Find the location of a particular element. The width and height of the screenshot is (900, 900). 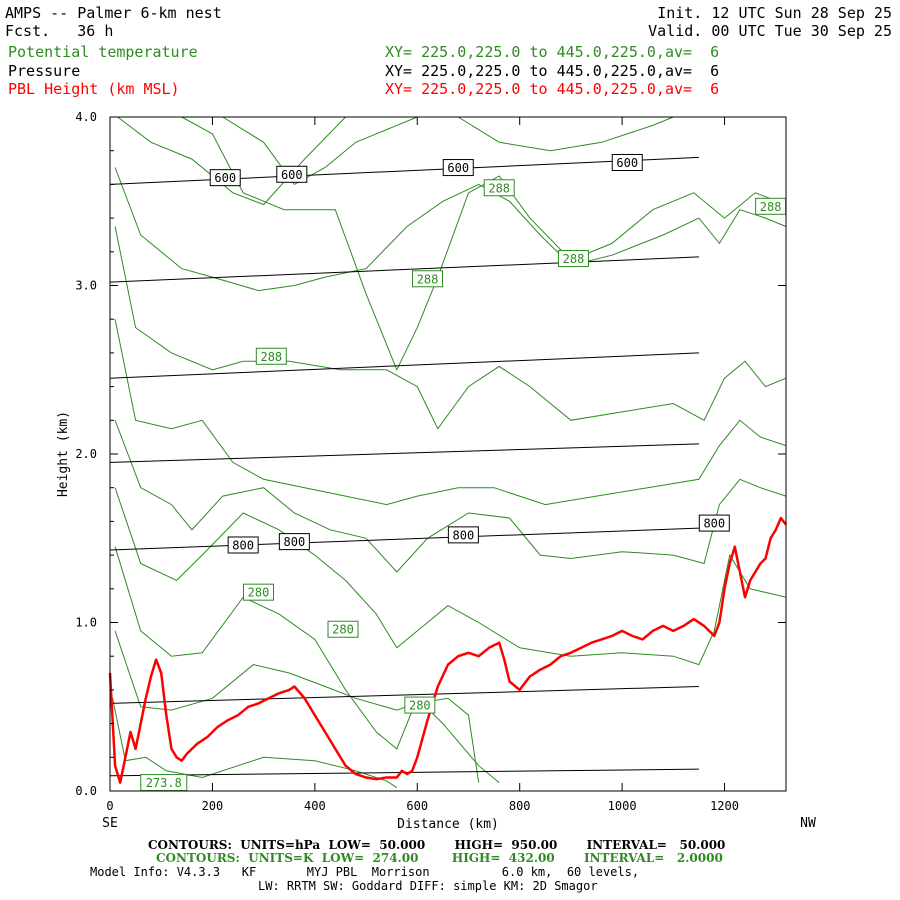

theta-contour-label: 273.8 is located at coordinates (164, 783).